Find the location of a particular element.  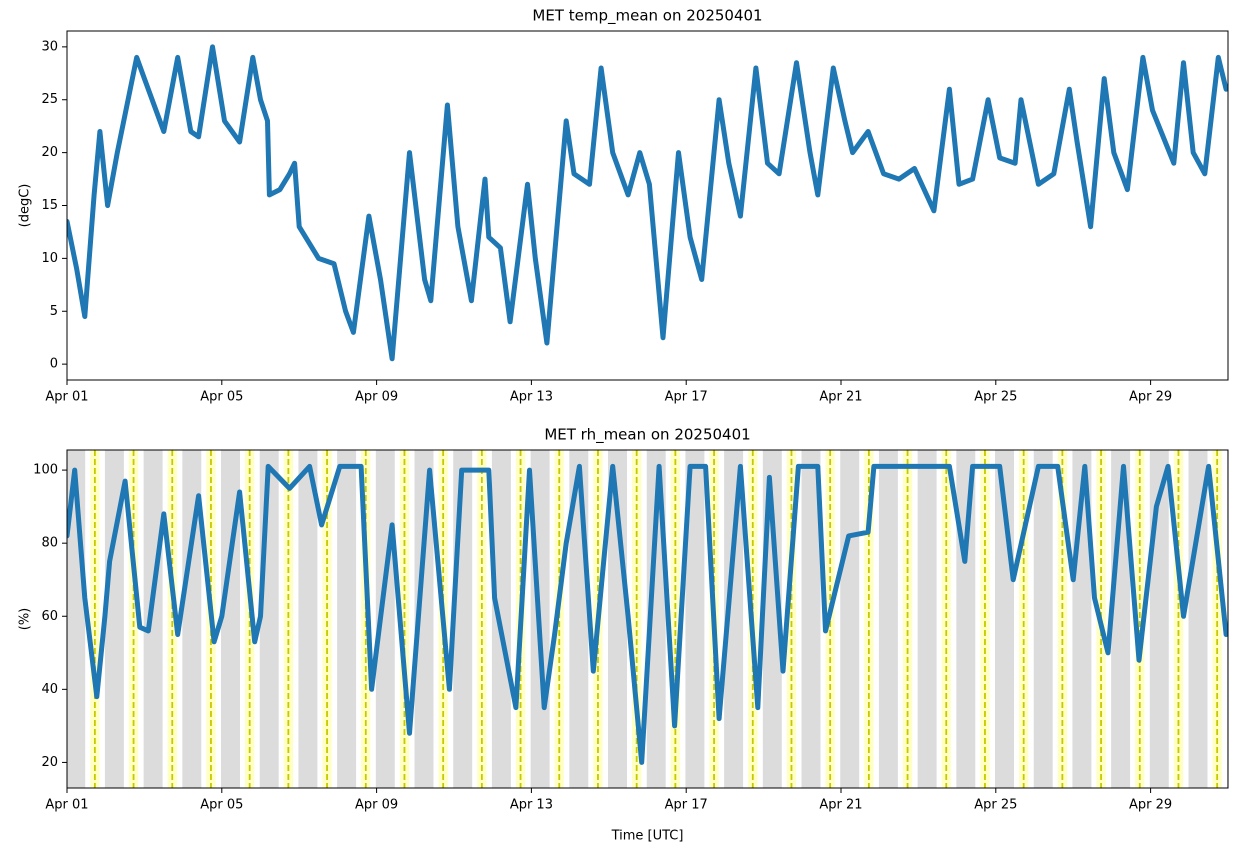

y-tick-label: 15 is located at coordinates (49, 205).